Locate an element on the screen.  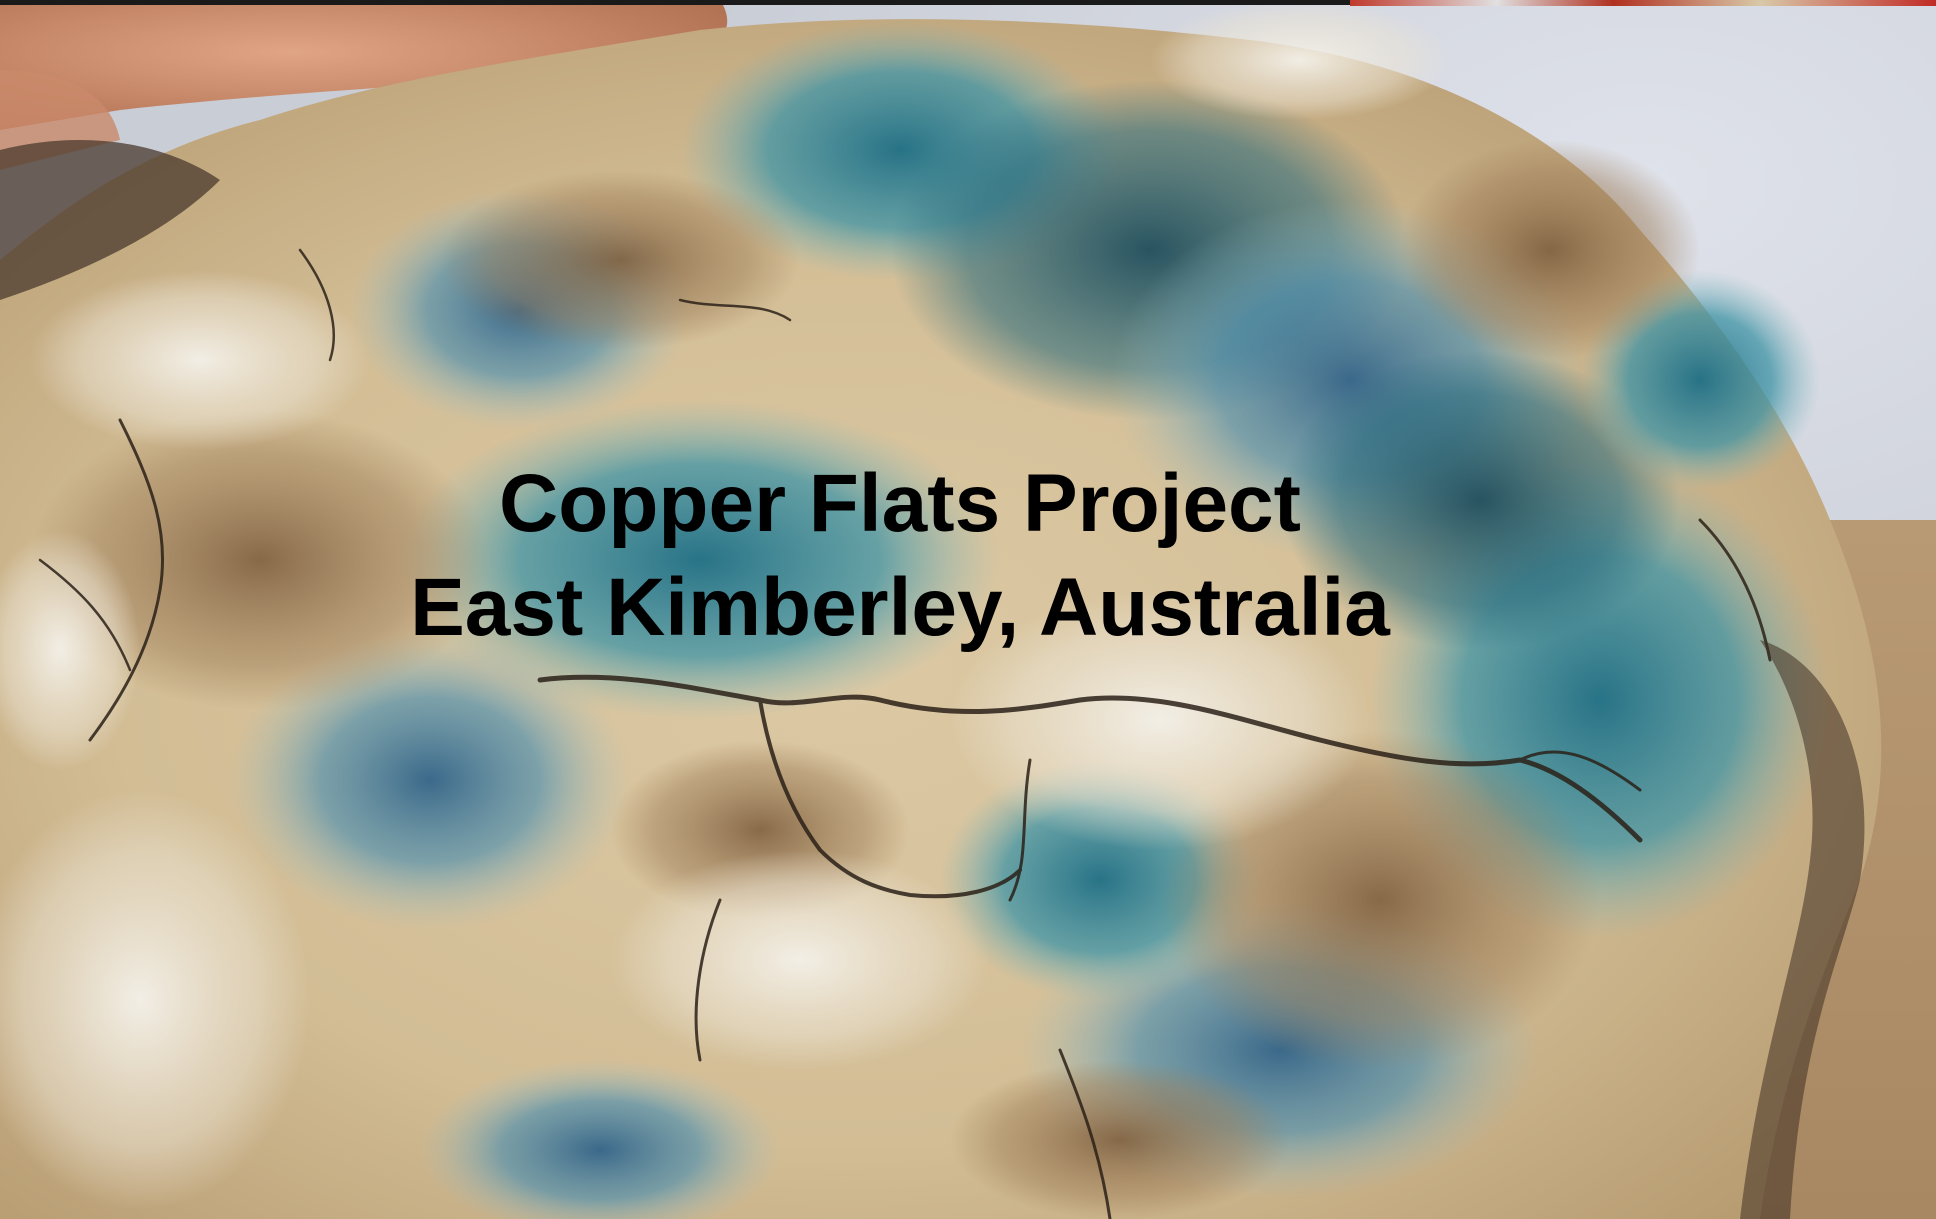
top-rule is located at coordinates (968, 2).